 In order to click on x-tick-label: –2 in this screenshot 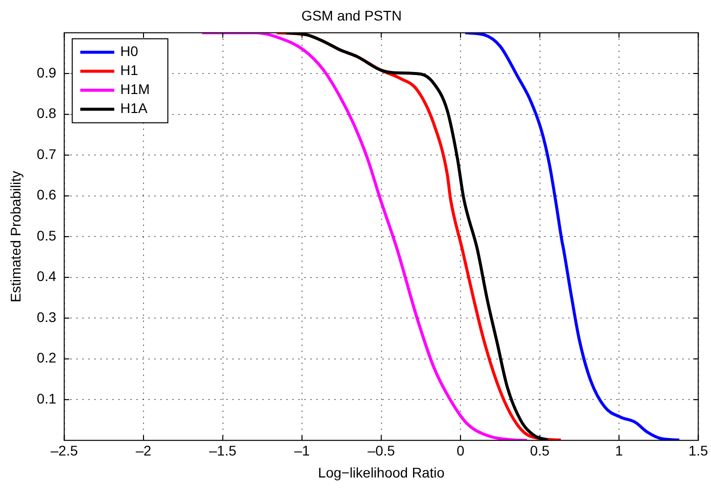, I will do `click(144, 450)`.